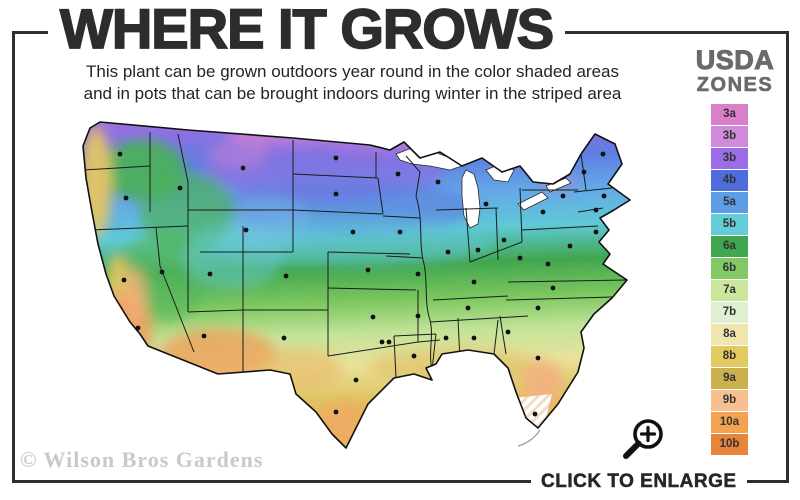  Describe the element at coordinates (729, 334) in the screenshot. I see `zone-swatch-8a: 8a` at that location.